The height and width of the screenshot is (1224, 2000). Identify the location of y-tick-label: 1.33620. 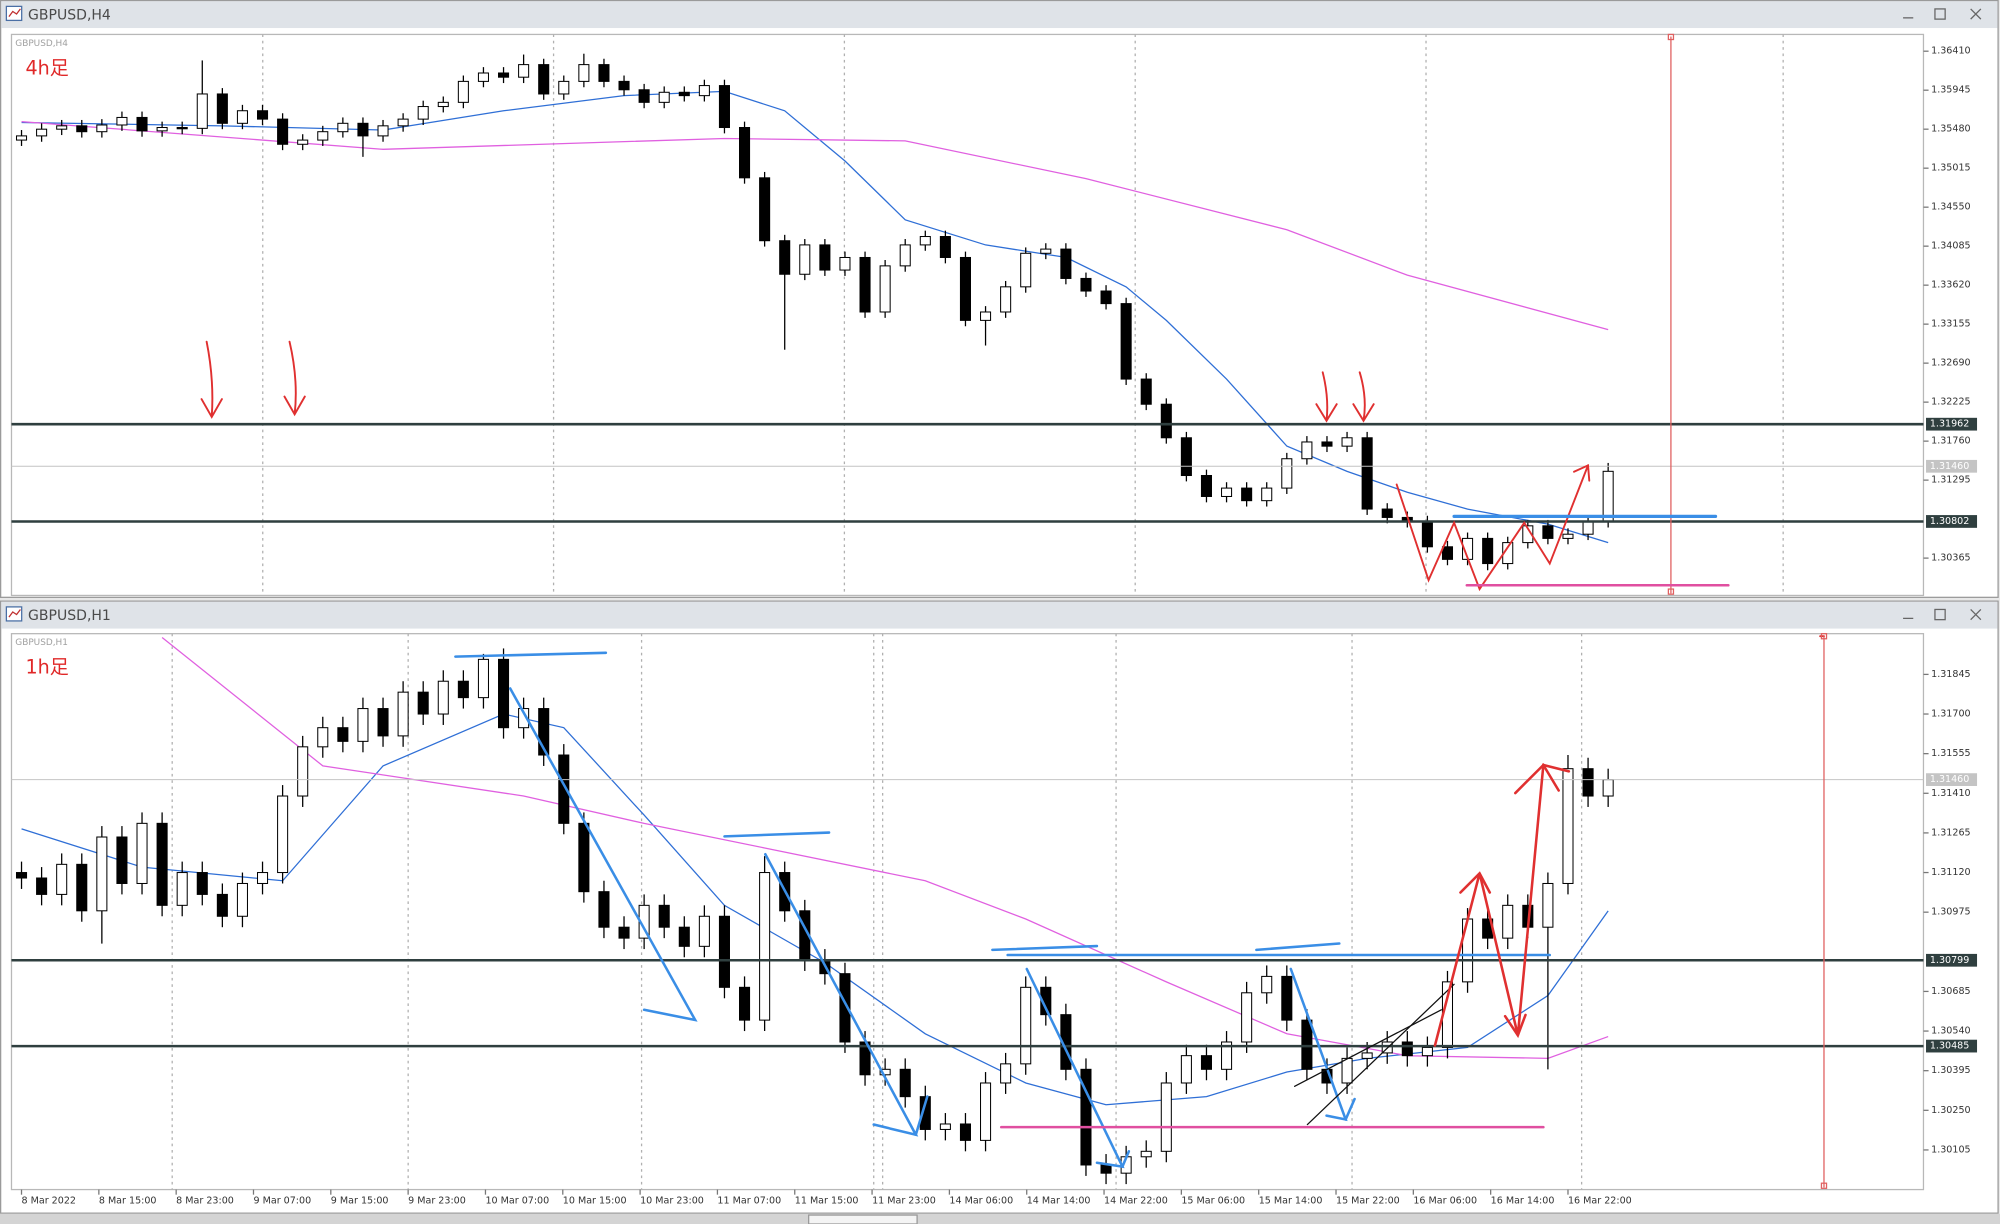
(1950, 285).